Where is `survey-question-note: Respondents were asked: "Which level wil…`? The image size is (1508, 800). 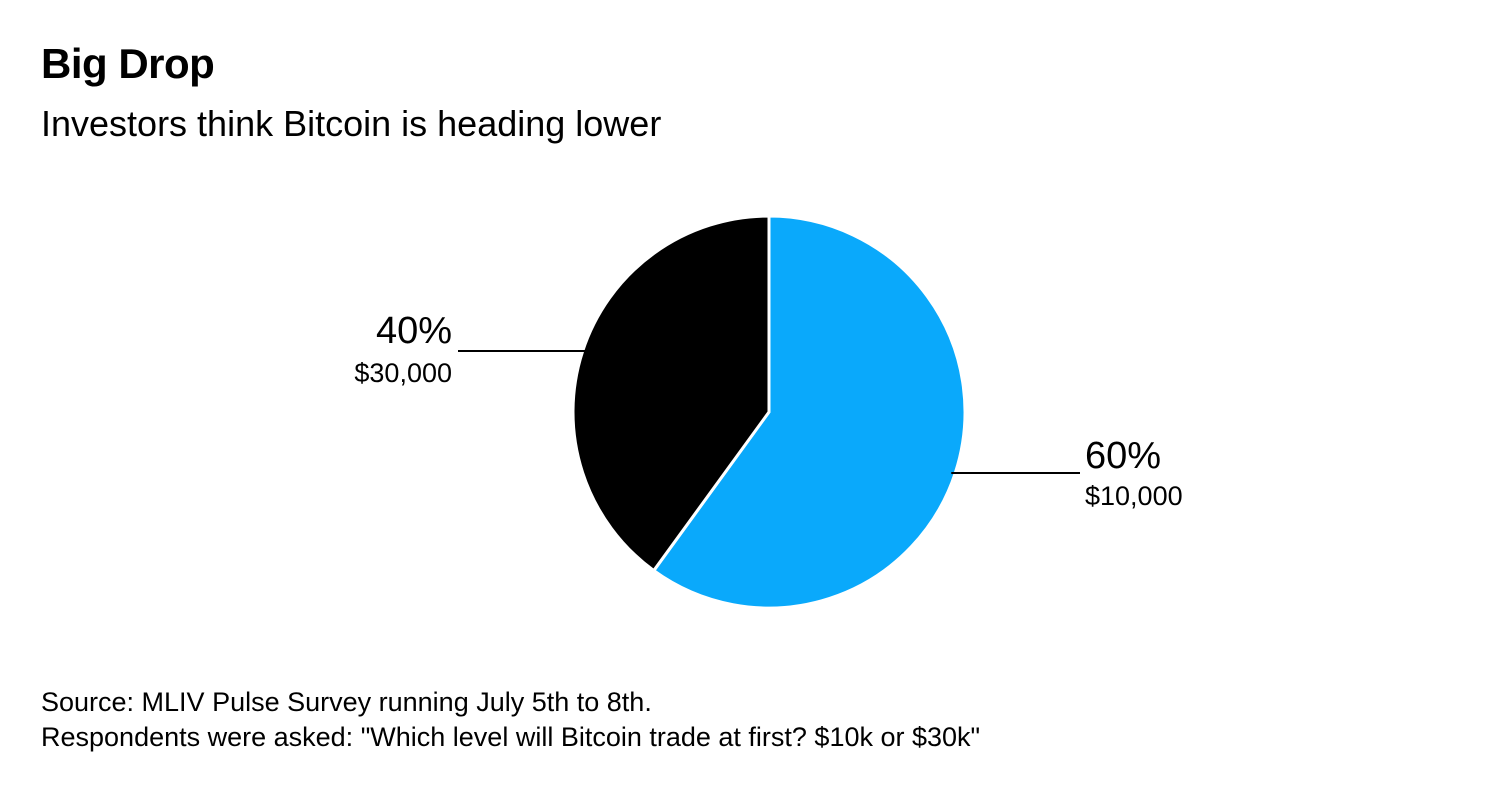
survey-question-note: Respondents were asked: "Which level wil… is located at coordinates (511, 737).